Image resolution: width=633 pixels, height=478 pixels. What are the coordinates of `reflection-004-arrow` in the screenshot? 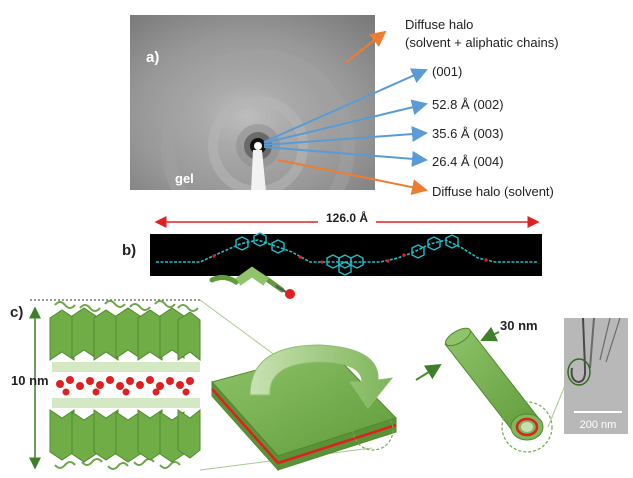 It's located at (345, 156).